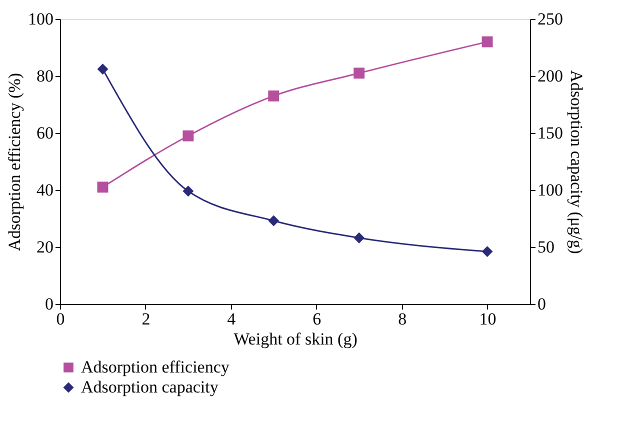  Describe the element at coordinates (576, 162) in the screenshot. I see `y2-axis-title: Adsorption capacity (μg/g)` at that location.